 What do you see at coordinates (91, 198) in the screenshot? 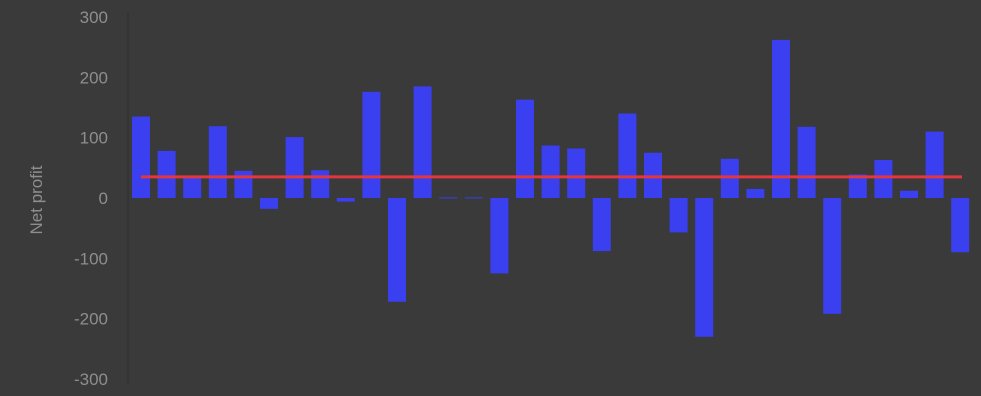
I see `y-ticks: 300 200 100 0 -100 -200 -300` at bounding box center [91, 198].